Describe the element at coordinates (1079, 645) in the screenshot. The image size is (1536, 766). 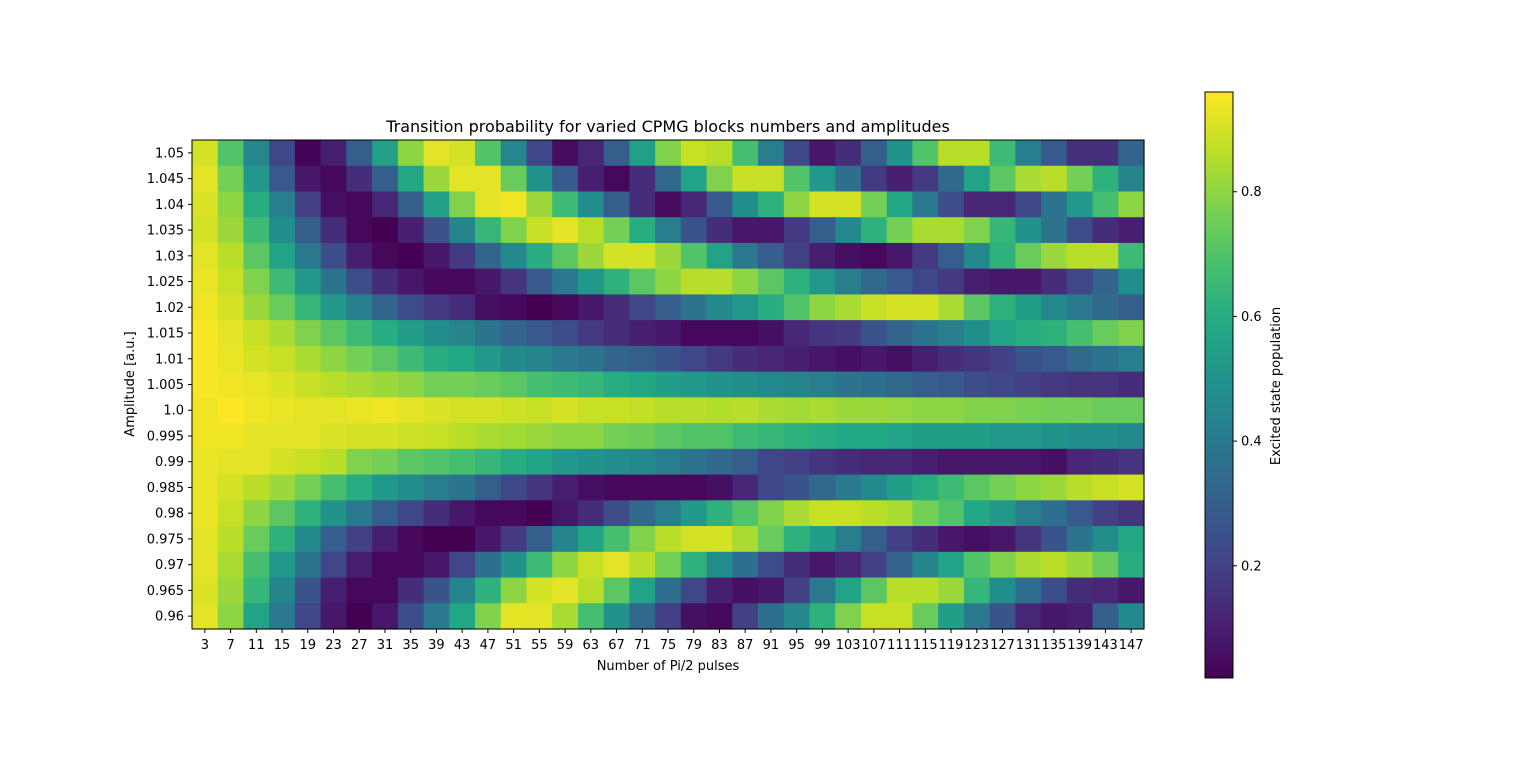
I see `x-tick-label: 139` at that location.